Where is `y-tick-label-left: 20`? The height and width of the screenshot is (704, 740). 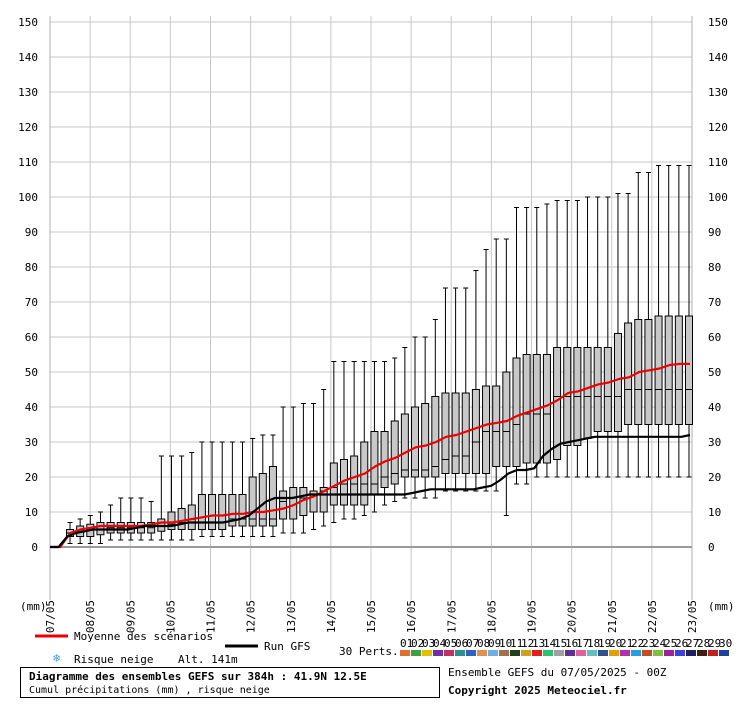
y-tick-label-left: 20 is located at coordinates (31, 477).